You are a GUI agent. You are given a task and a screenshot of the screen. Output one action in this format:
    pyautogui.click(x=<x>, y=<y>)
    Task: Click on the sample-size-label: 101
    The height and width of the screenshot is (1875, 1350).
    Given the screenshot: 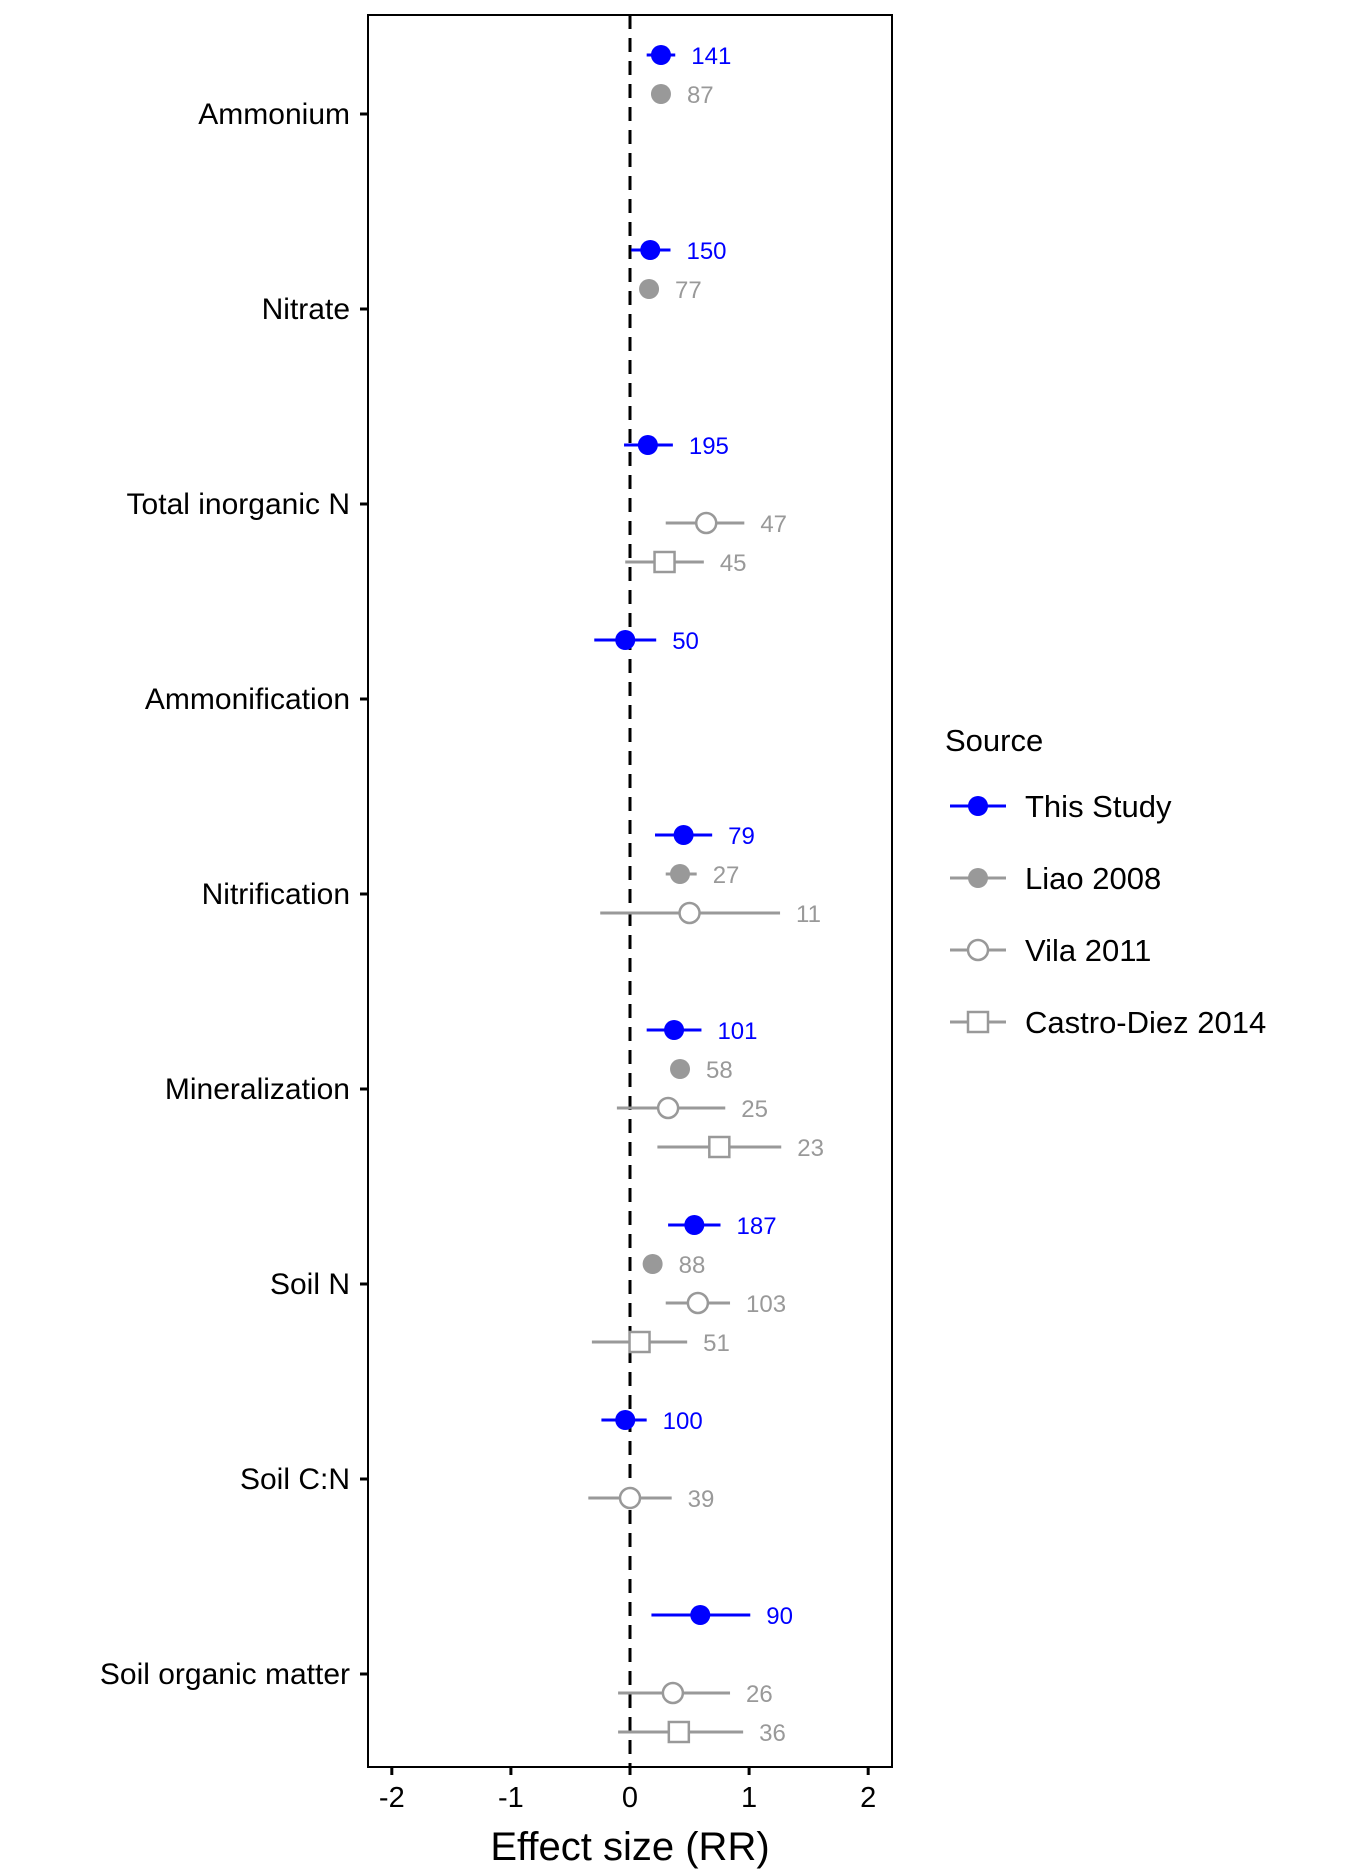 What is the action you would take?
    pyautogui.click(x=737, y=1031)
    